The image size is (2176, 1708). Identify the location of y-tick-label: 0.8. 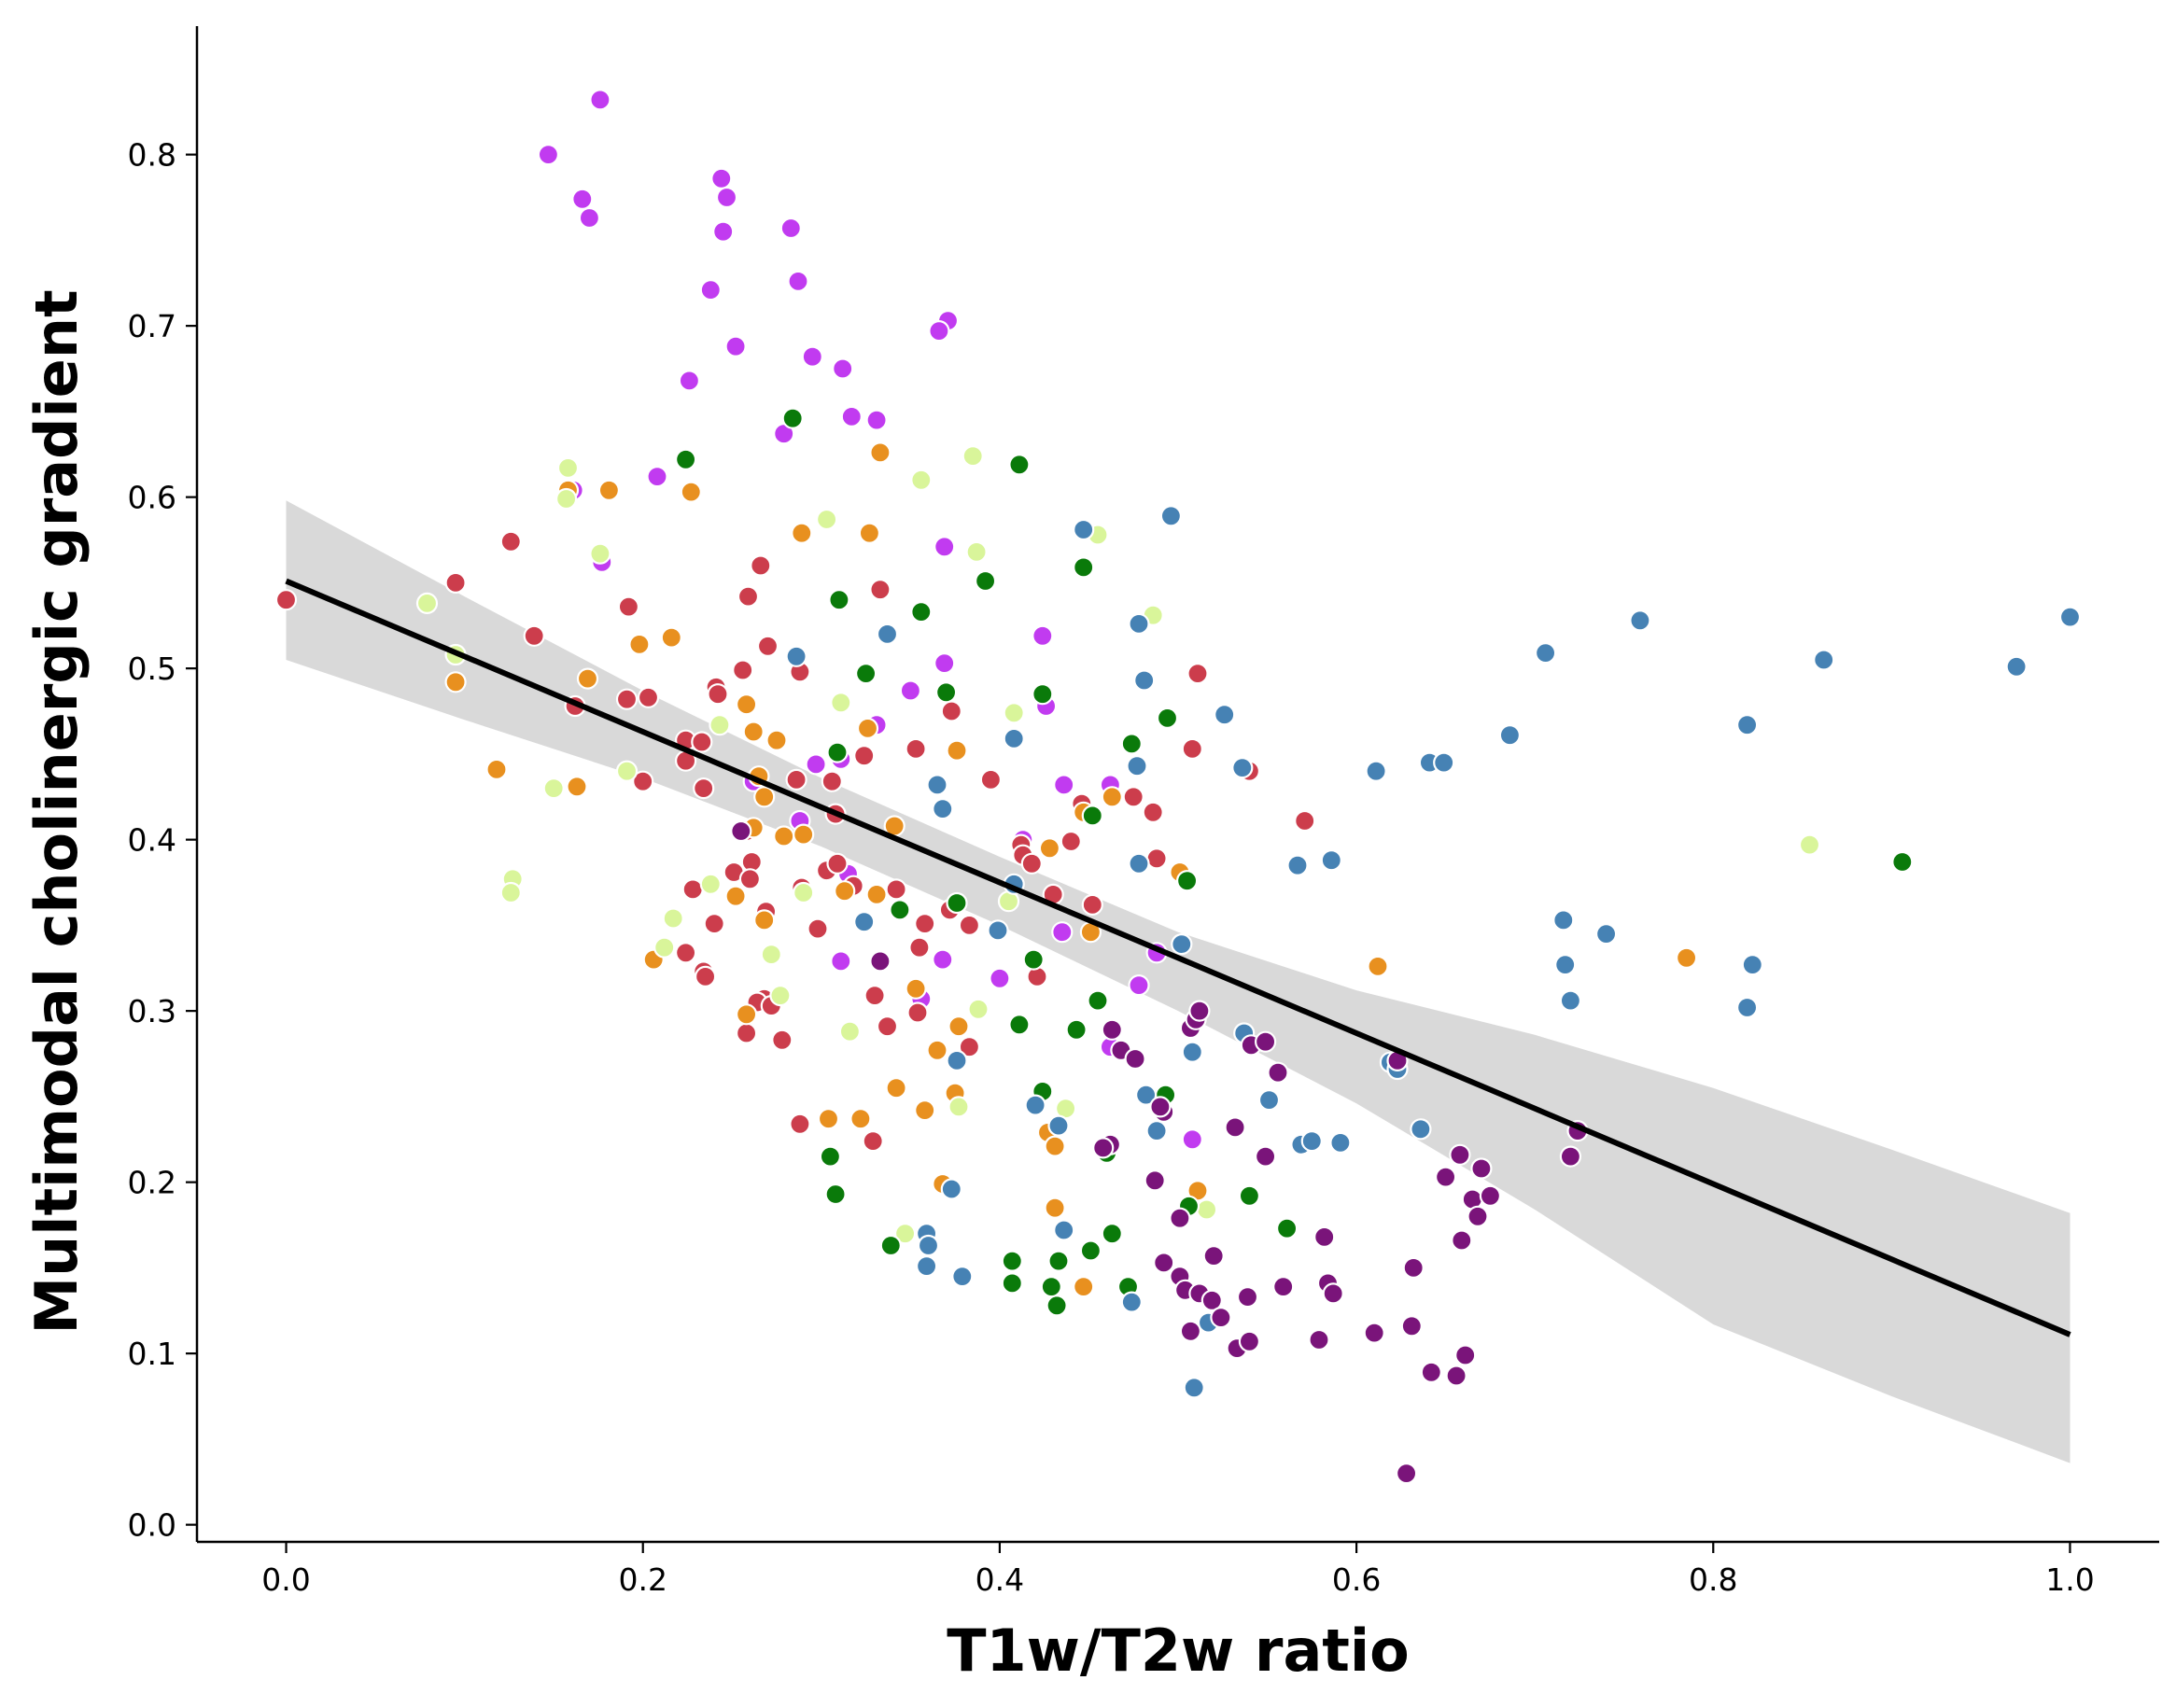
(152, 155).